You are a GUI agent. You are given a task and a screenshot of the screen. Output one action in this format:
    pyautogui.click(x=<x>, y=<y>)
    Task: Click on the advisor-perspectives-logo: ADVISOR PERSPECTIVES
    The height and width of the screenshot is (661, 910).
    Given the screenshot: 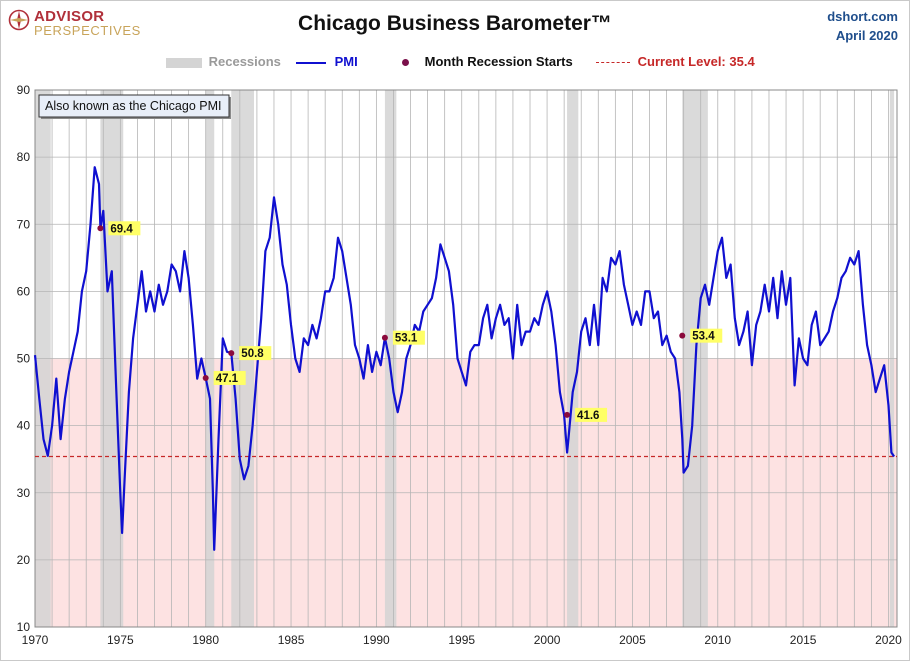 What is the action you would take?
    pyautogui.click(x=78, y=24)
    